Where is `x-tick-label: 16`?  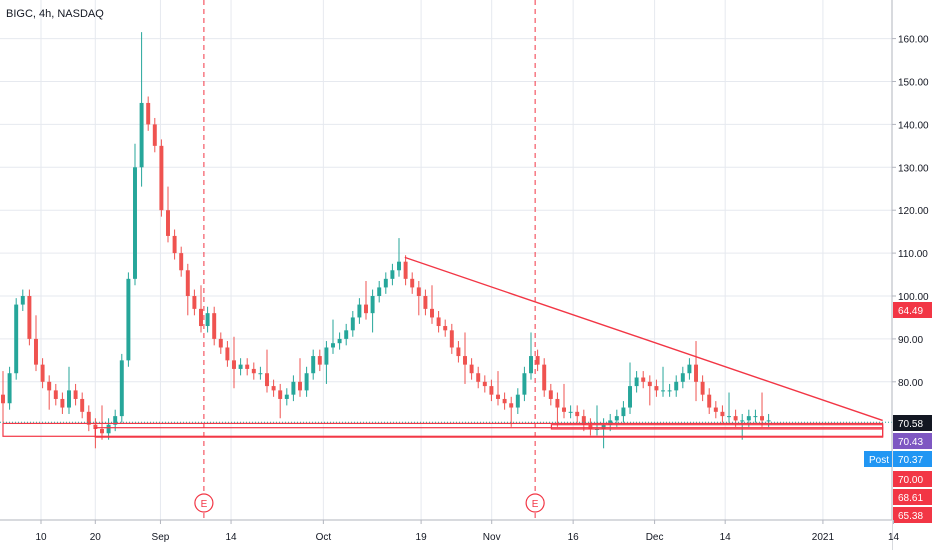 x-tick-label: 16 is located at coordinates (574, 537).